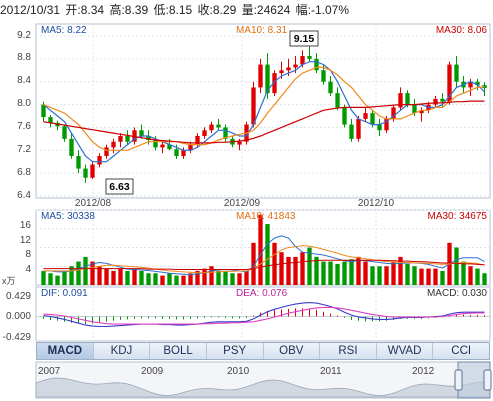  I want to click on price-tick-label: 9.2, so click(24, 35).